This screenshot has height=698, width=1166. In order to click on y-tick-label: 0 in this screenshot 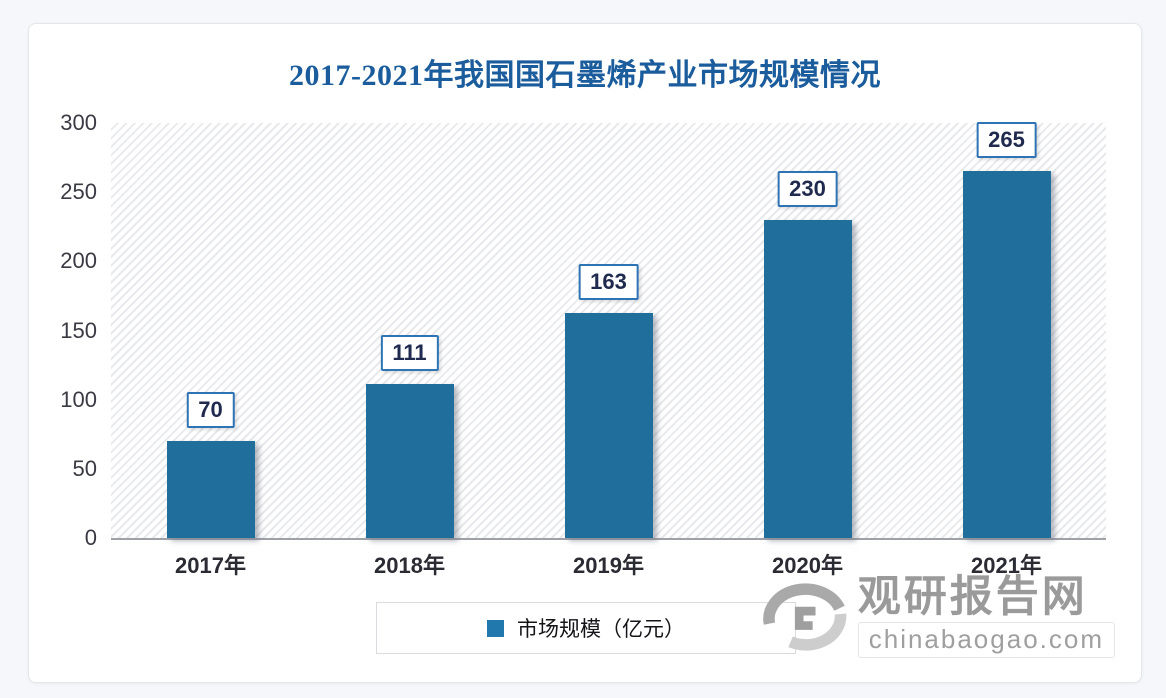, I will do `click(90, 537)`.